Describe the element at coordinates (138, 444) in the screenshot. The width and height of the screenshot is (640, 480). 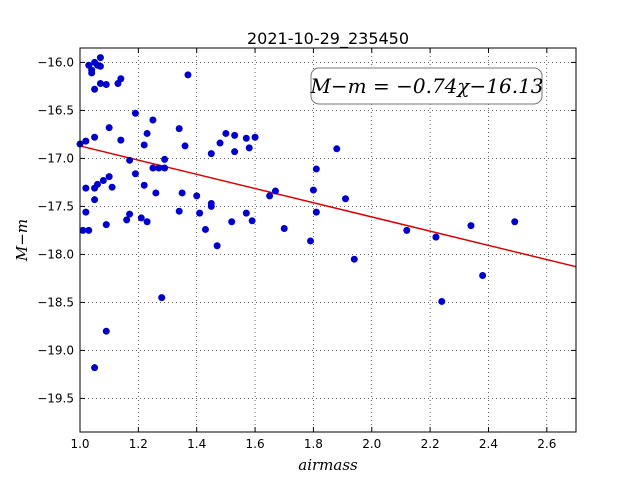
I see `x-tick-label: 1.2` at that location.